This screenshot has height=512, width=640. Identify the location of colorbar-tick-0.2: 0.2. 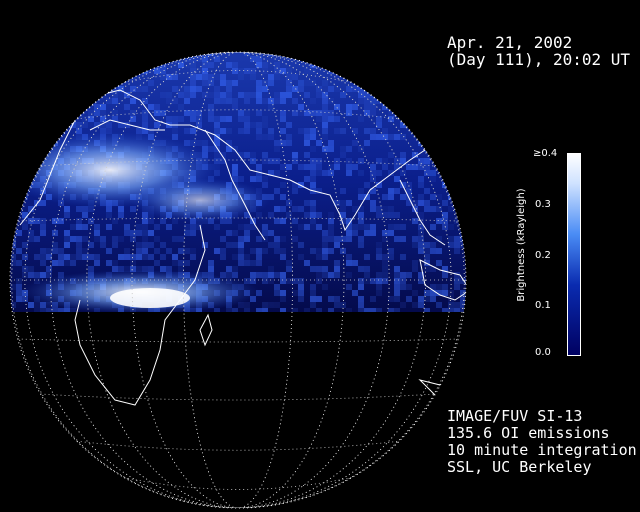
(543, 255).